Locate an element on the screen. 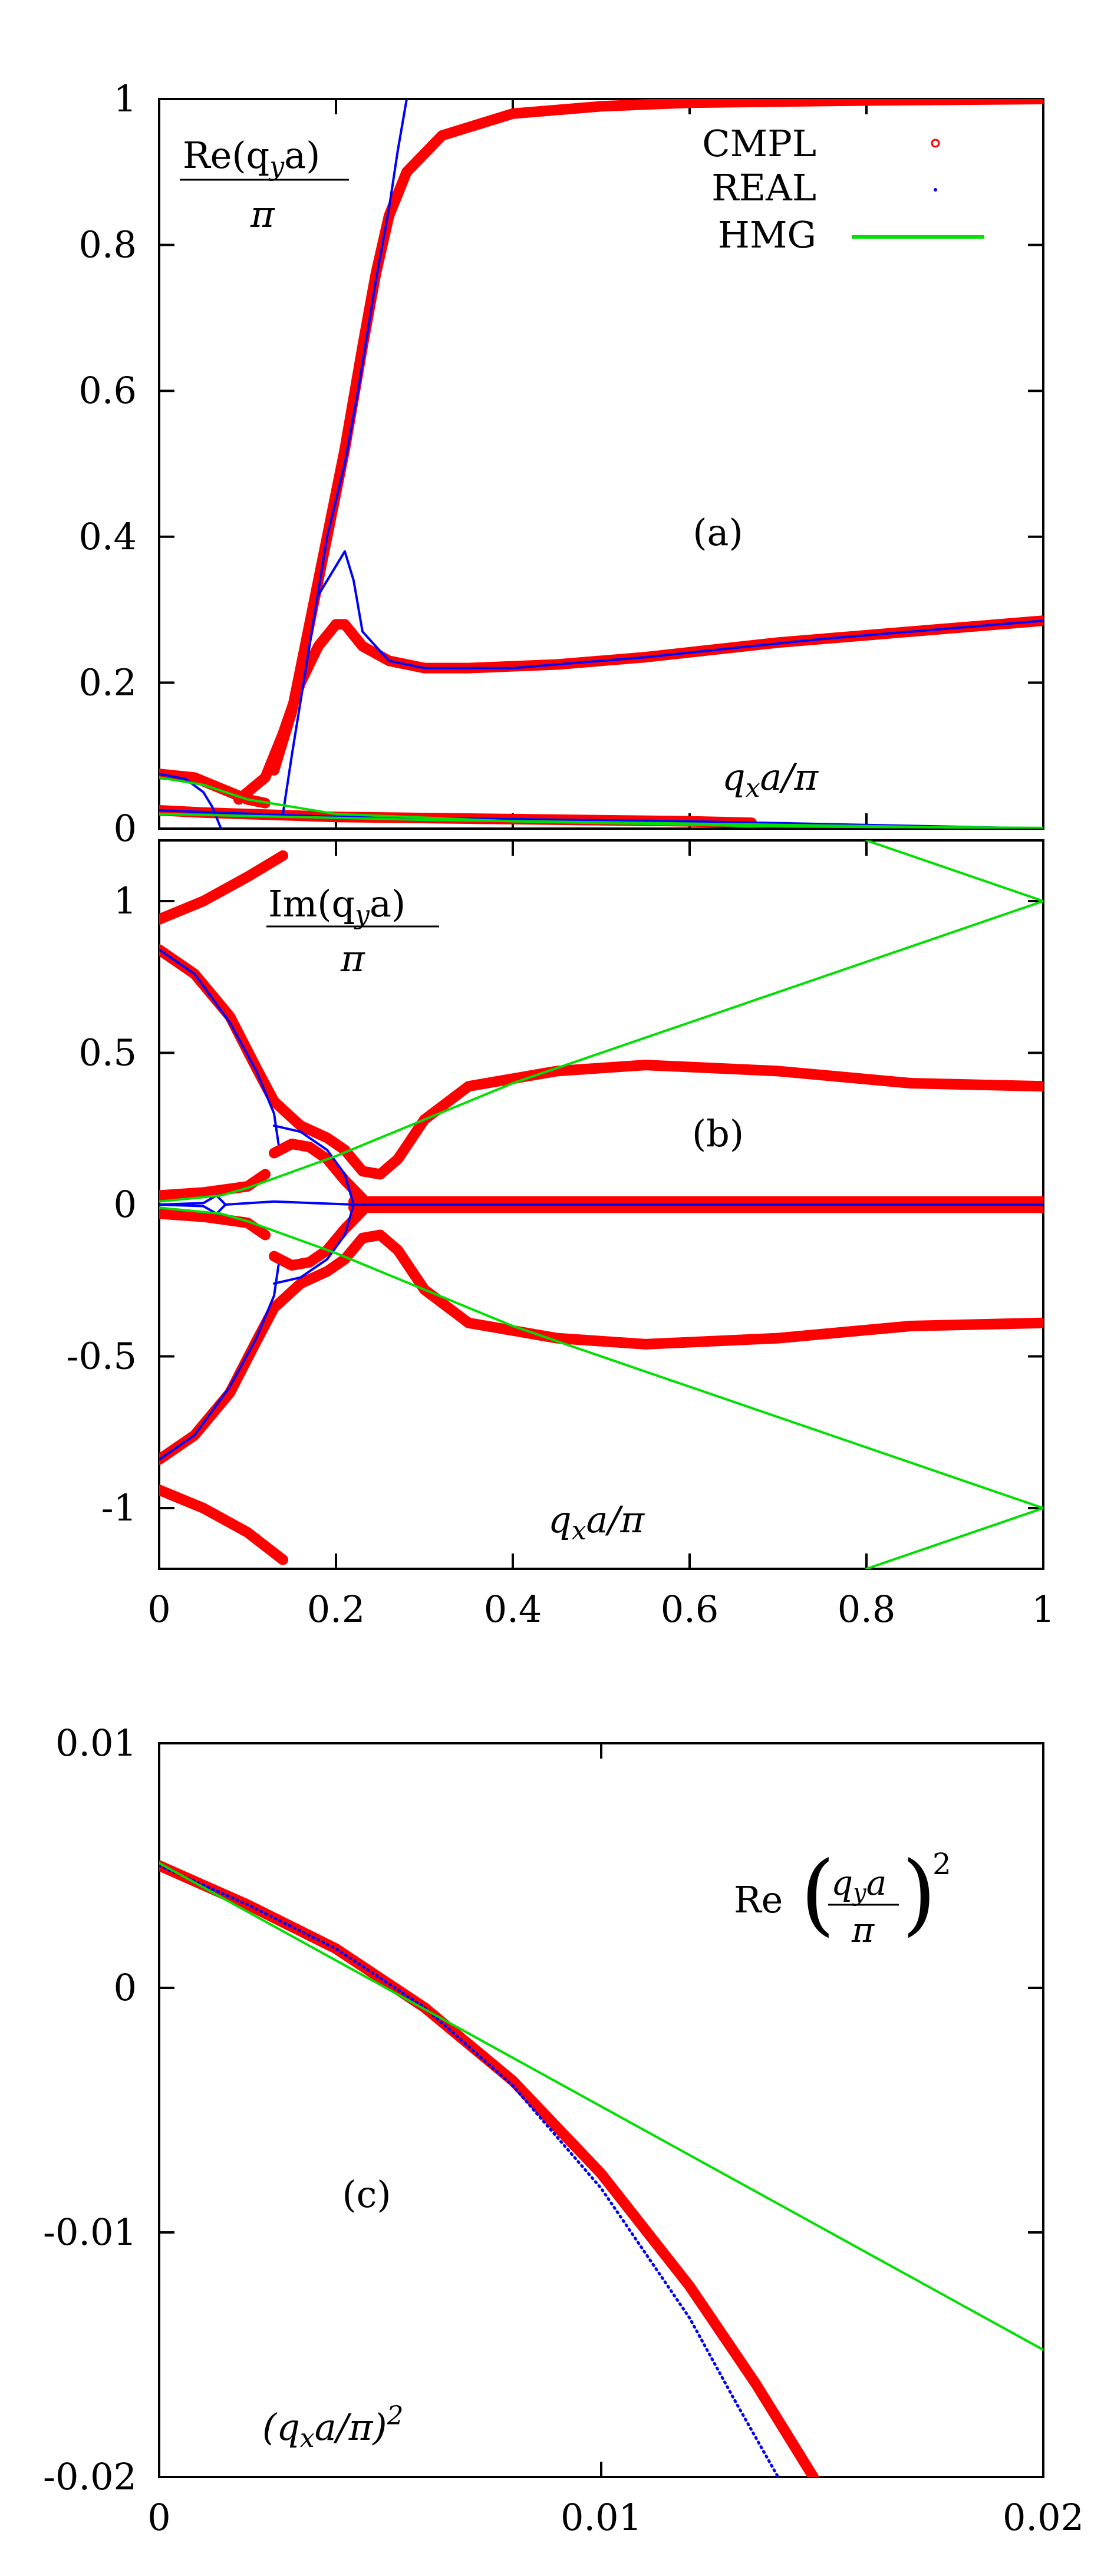 This screenshot has width=1114, height=2576. xlabel-c-rest: a/π) is located at coordinates (351, 2427).